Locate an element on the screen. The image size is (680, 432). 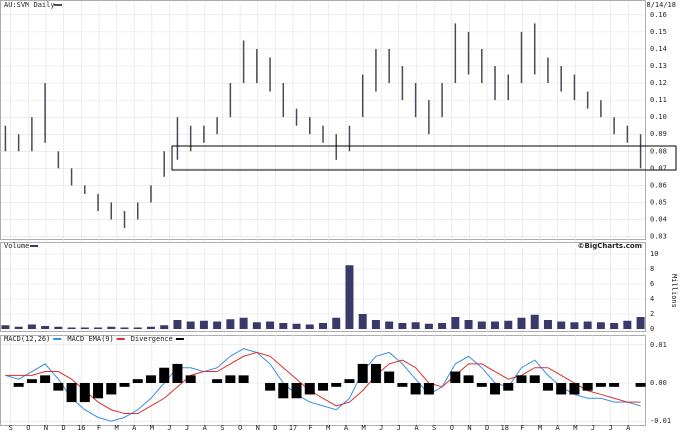
source-label: ©BigCharts.com is located at coordinates (610, 246).